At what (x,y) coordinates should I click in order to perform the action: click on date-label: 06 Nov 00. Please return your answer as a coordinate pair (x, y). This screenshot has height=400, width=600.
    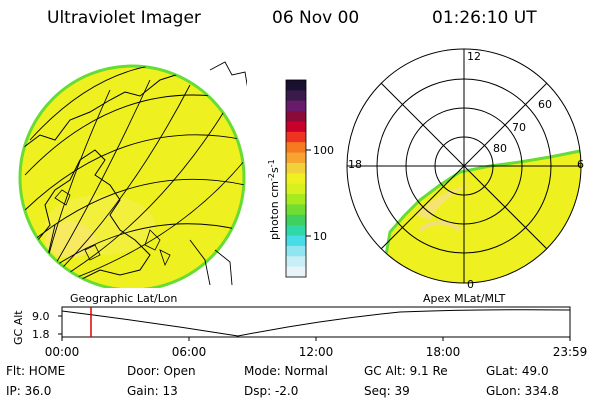
    Looking at the image, I should click on (315, 18).